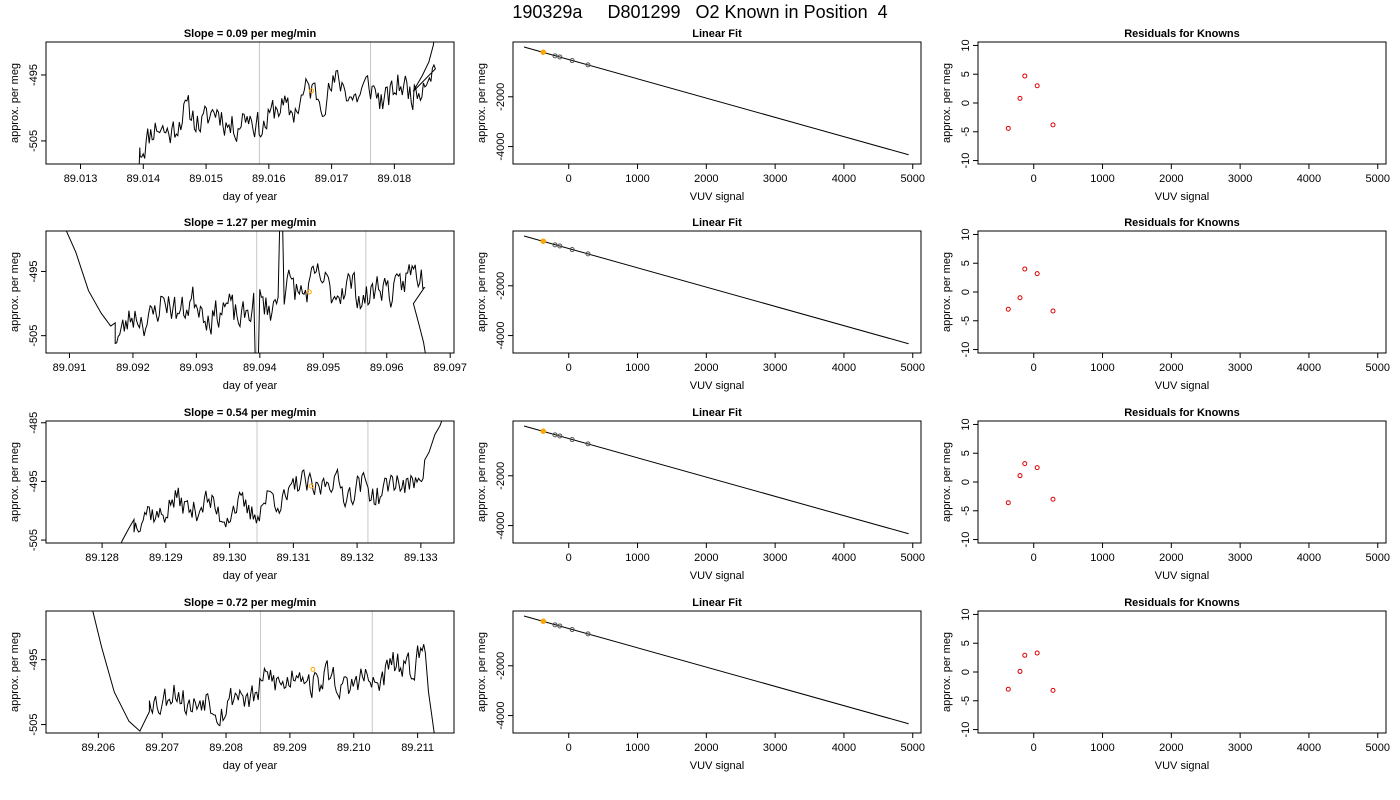  Describe the element at coordinates (501, 666) in the screenshot. I see `y-tick-label: -2000` at that location.